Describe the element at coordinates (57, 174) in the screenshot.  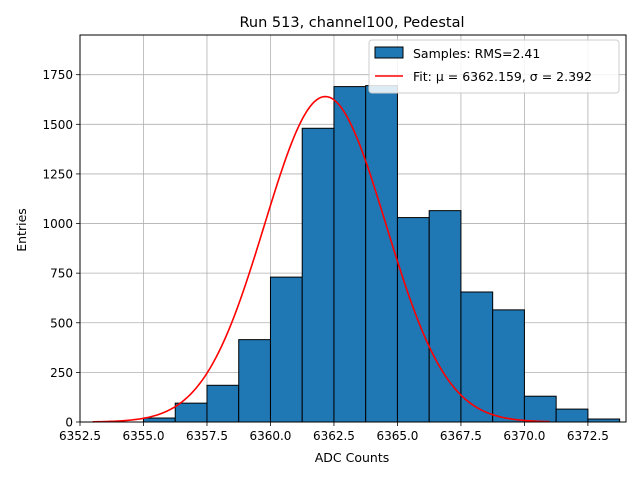
I see `y-tick-label: 1250` at that location.